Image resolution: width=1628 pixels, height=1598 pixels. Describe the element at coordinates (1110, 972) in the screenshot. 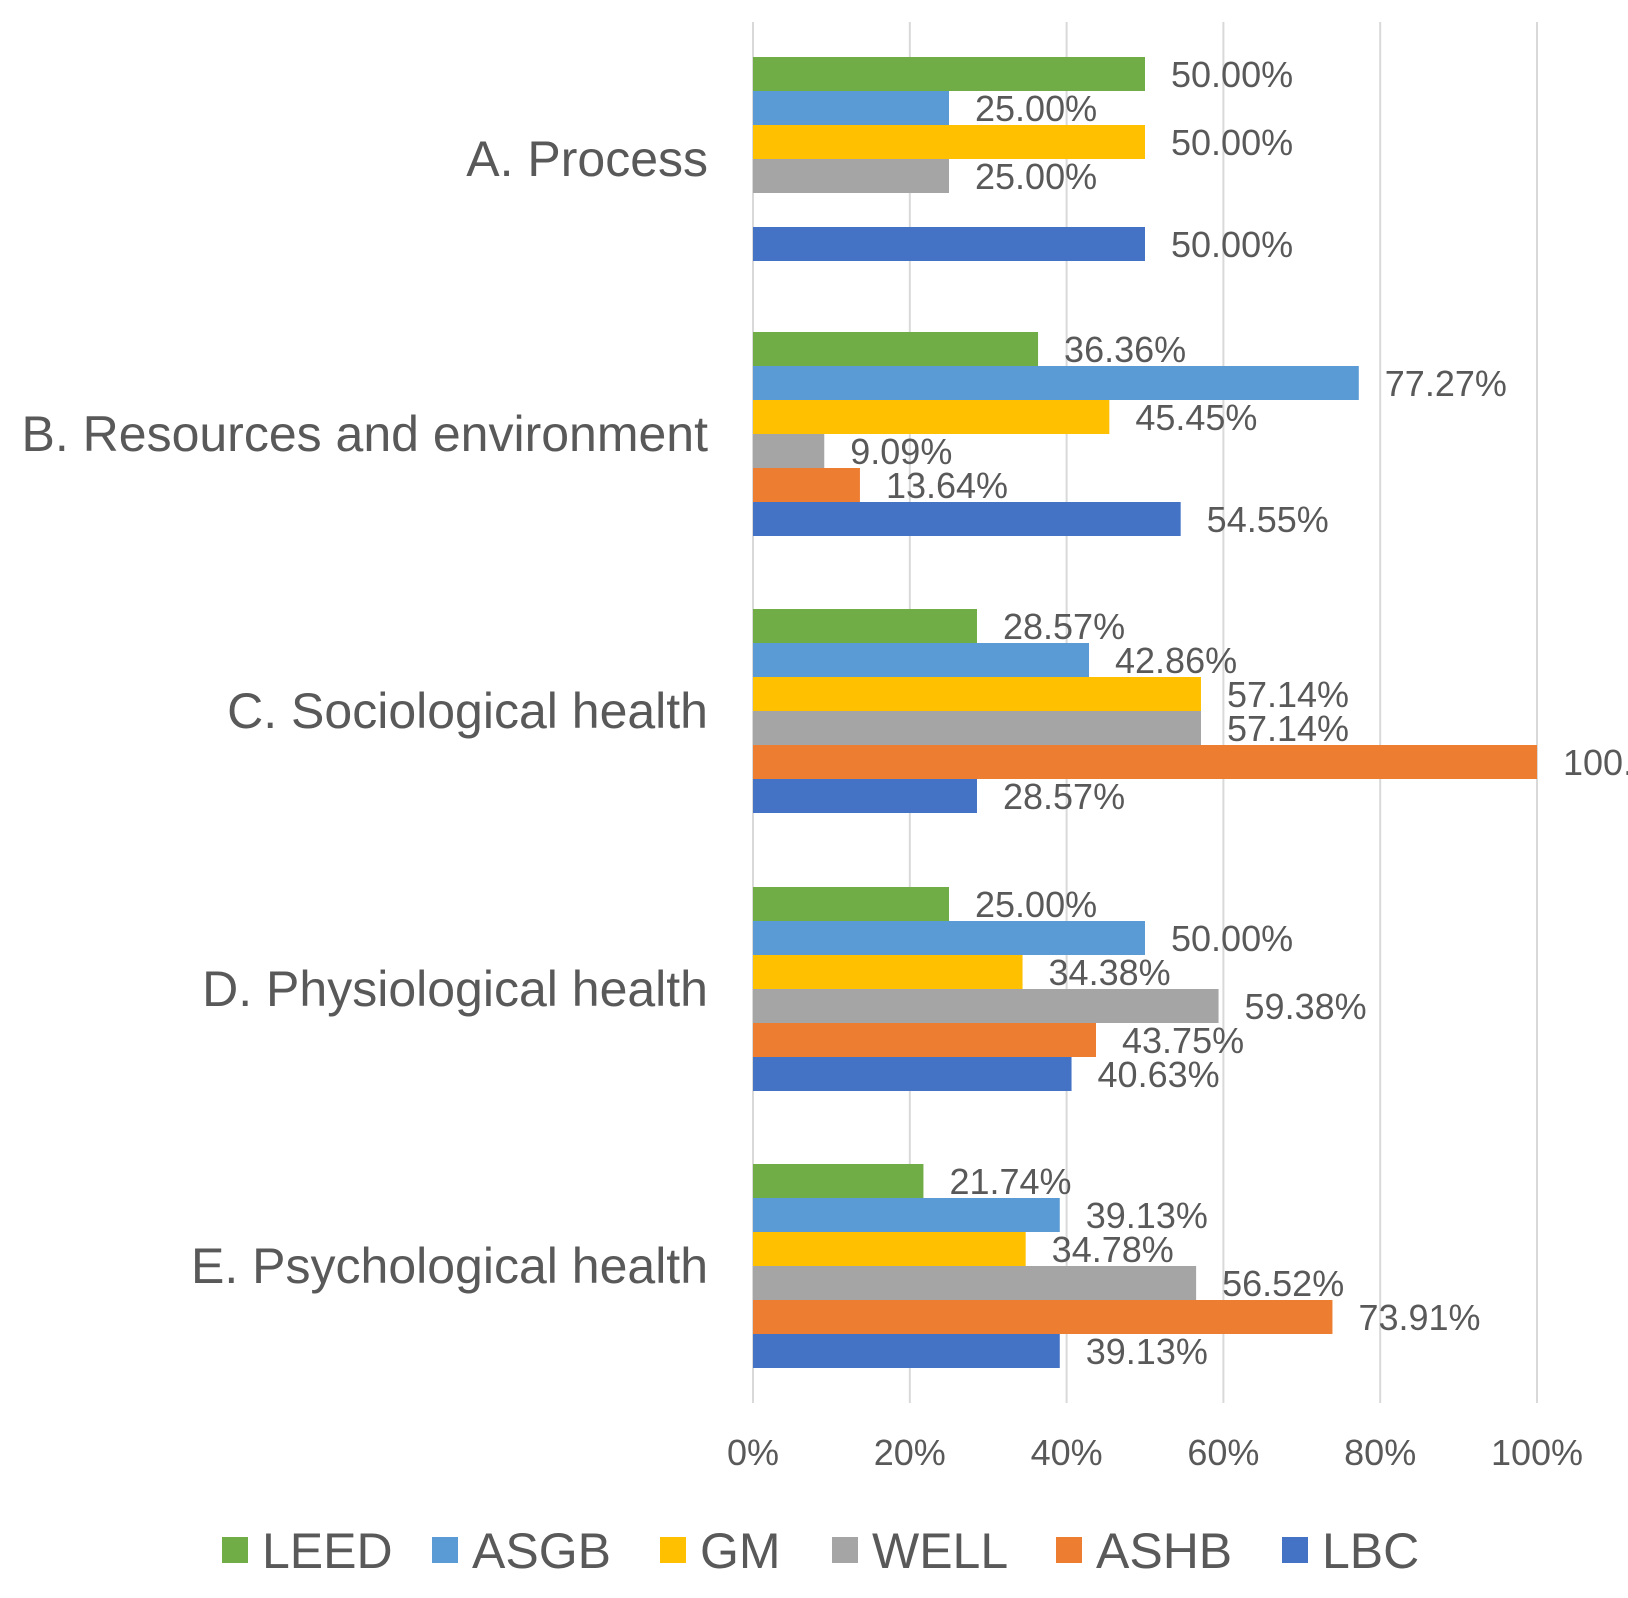

I see `data-label: 34.38%` at that location.